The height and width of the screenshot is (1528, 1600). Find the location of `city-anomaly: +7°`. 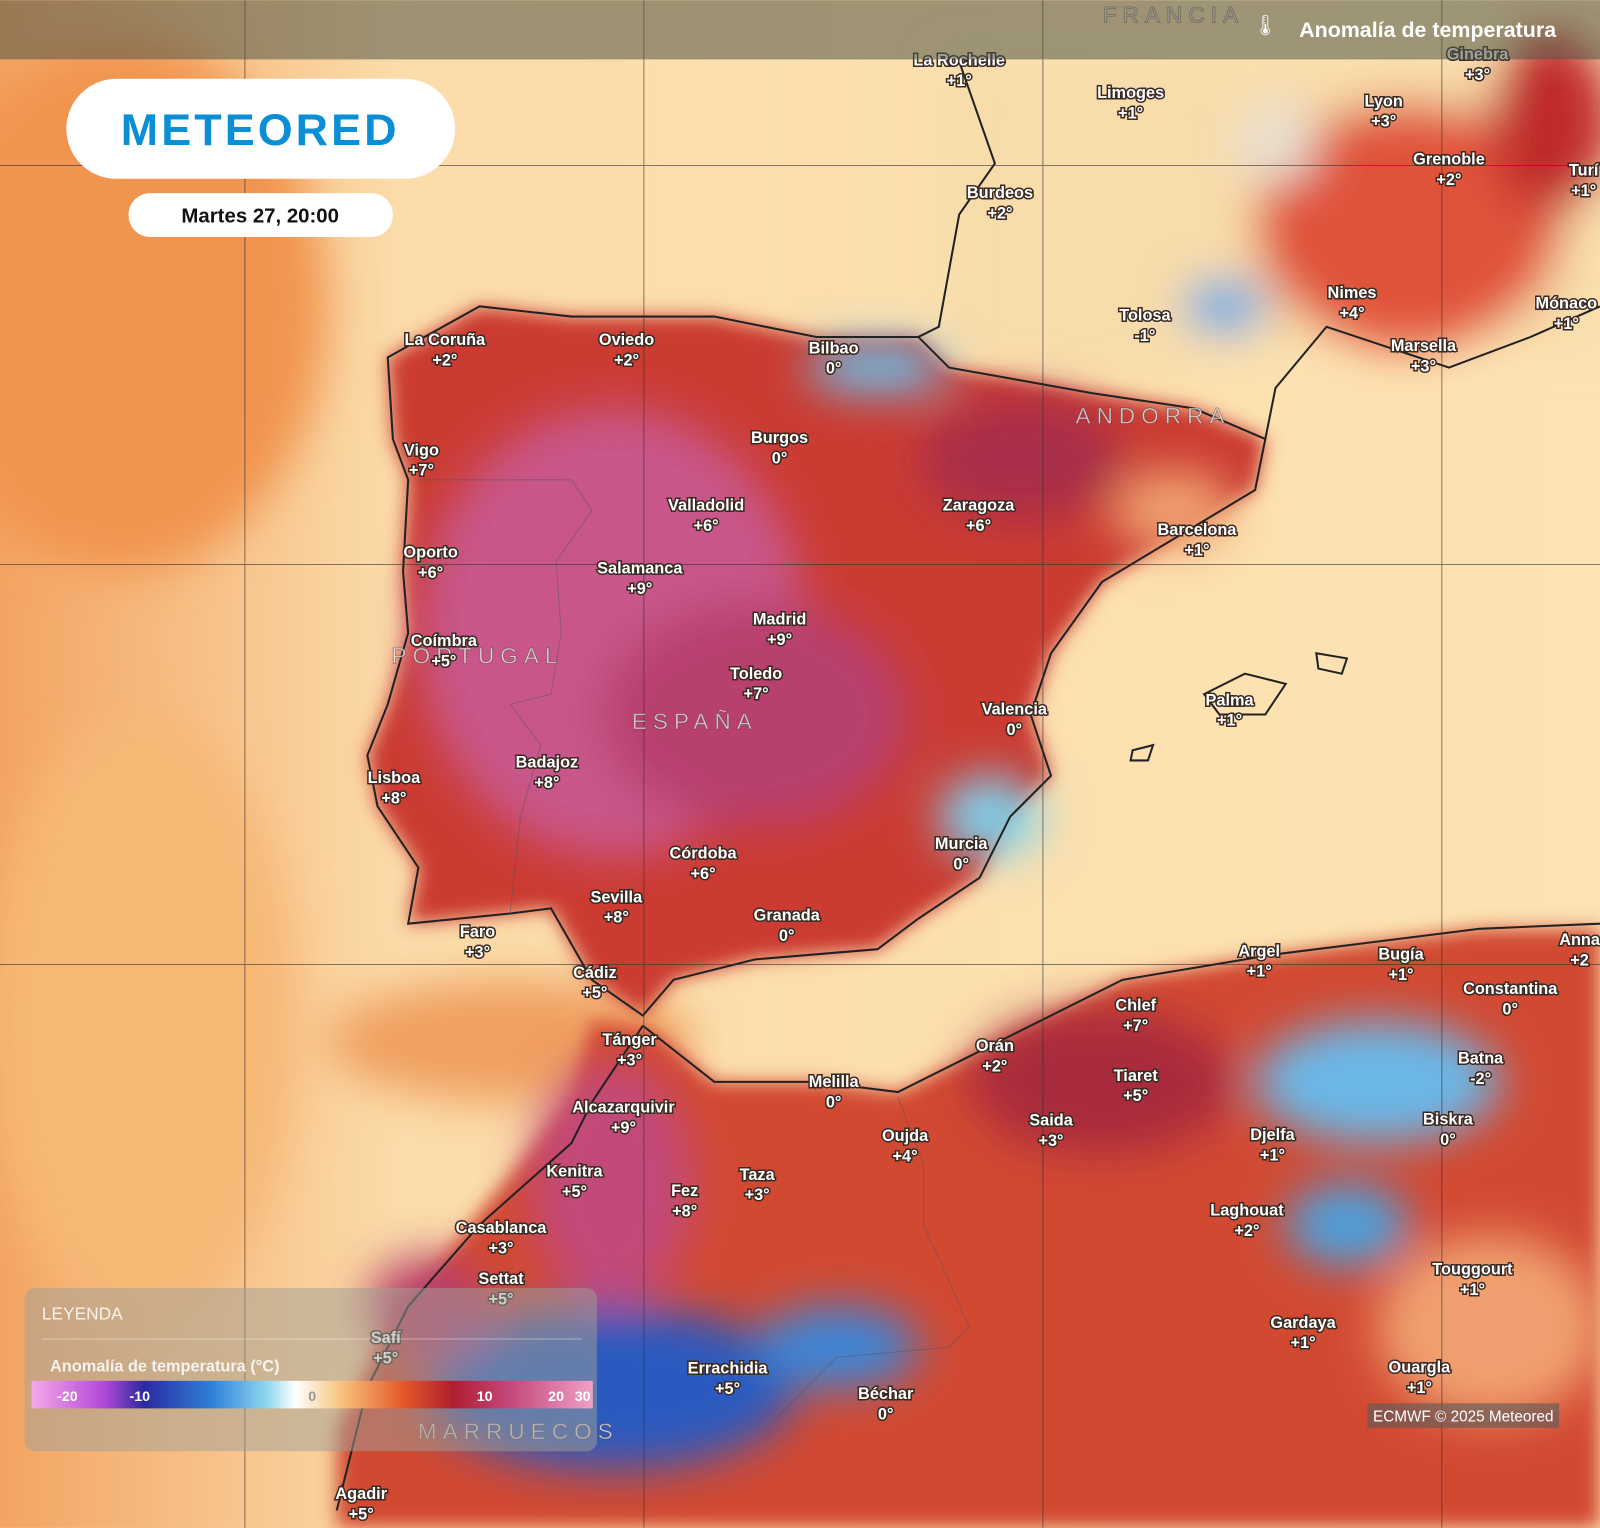

city-anomaly: +7° is located at coordinates (1135, 1026).